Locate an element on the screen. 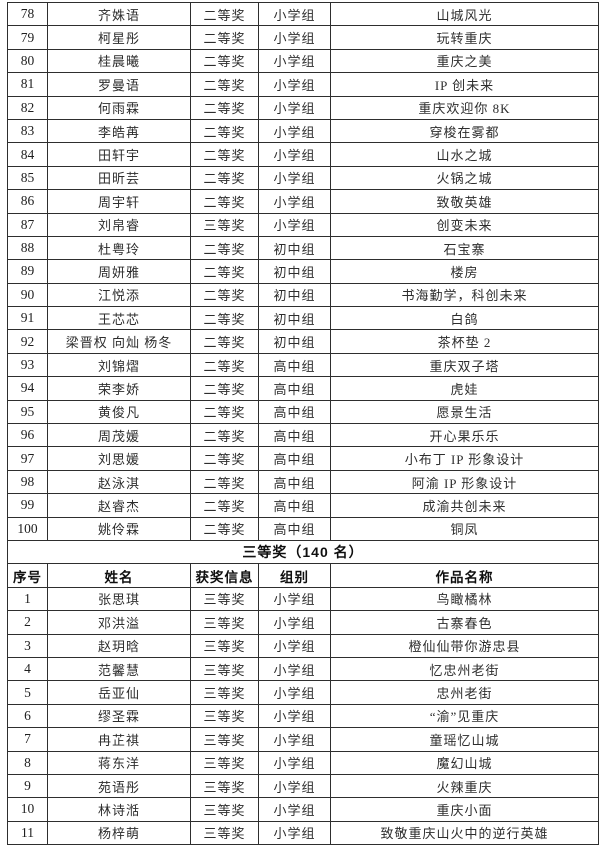 The image size is (601, 847). table-row: 95 黄俊凡 二等奖 高中组 愿景生活 is located at coordinates (303, 412).